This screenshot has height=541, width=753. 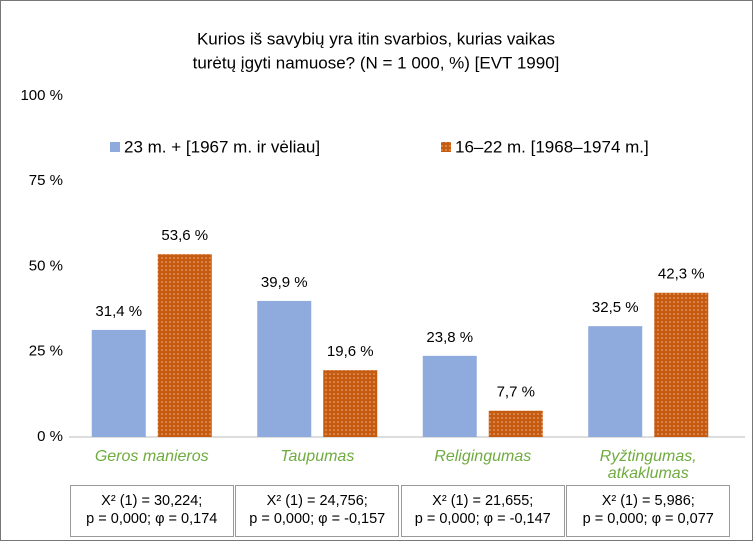 I want to click on data-label: 42,3 %, so click(x=681, y=274).